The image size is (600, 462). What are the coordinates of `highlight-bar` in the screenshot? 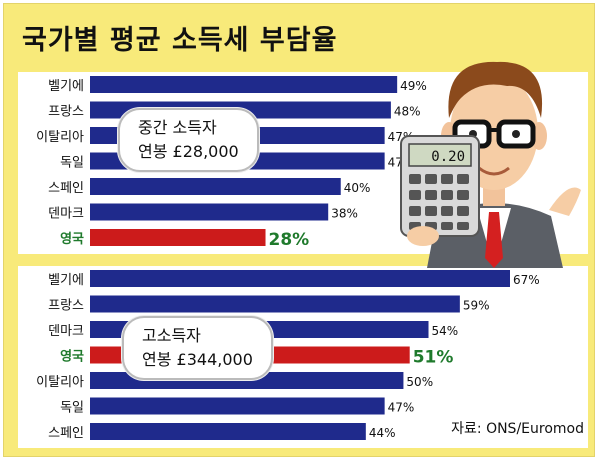 It's located at (178, 237).